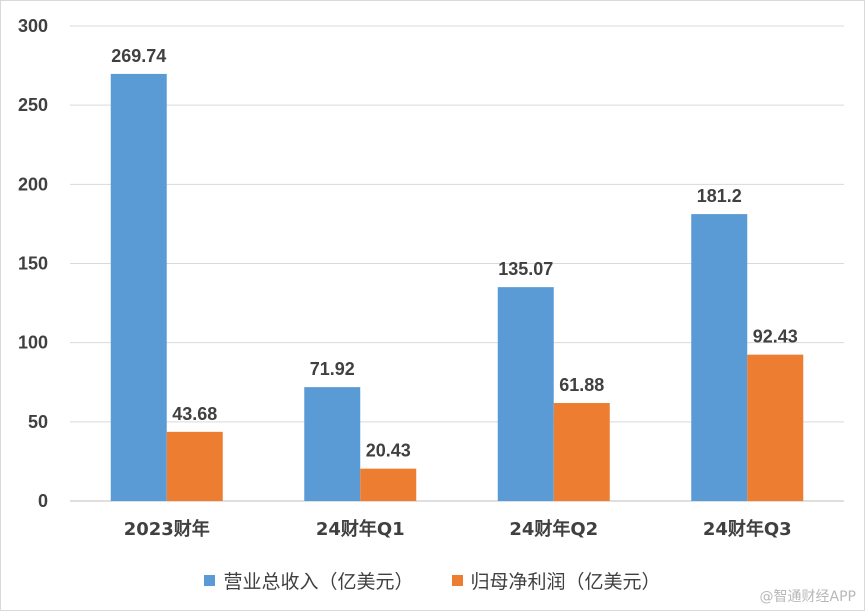 This screenshot has height=611, width=865. What do you see at coordinates (318, 582) in the screenshot?
I see `legend-label-revenue: 营业总收入（亿美元）` at bounding box center [318, 582].